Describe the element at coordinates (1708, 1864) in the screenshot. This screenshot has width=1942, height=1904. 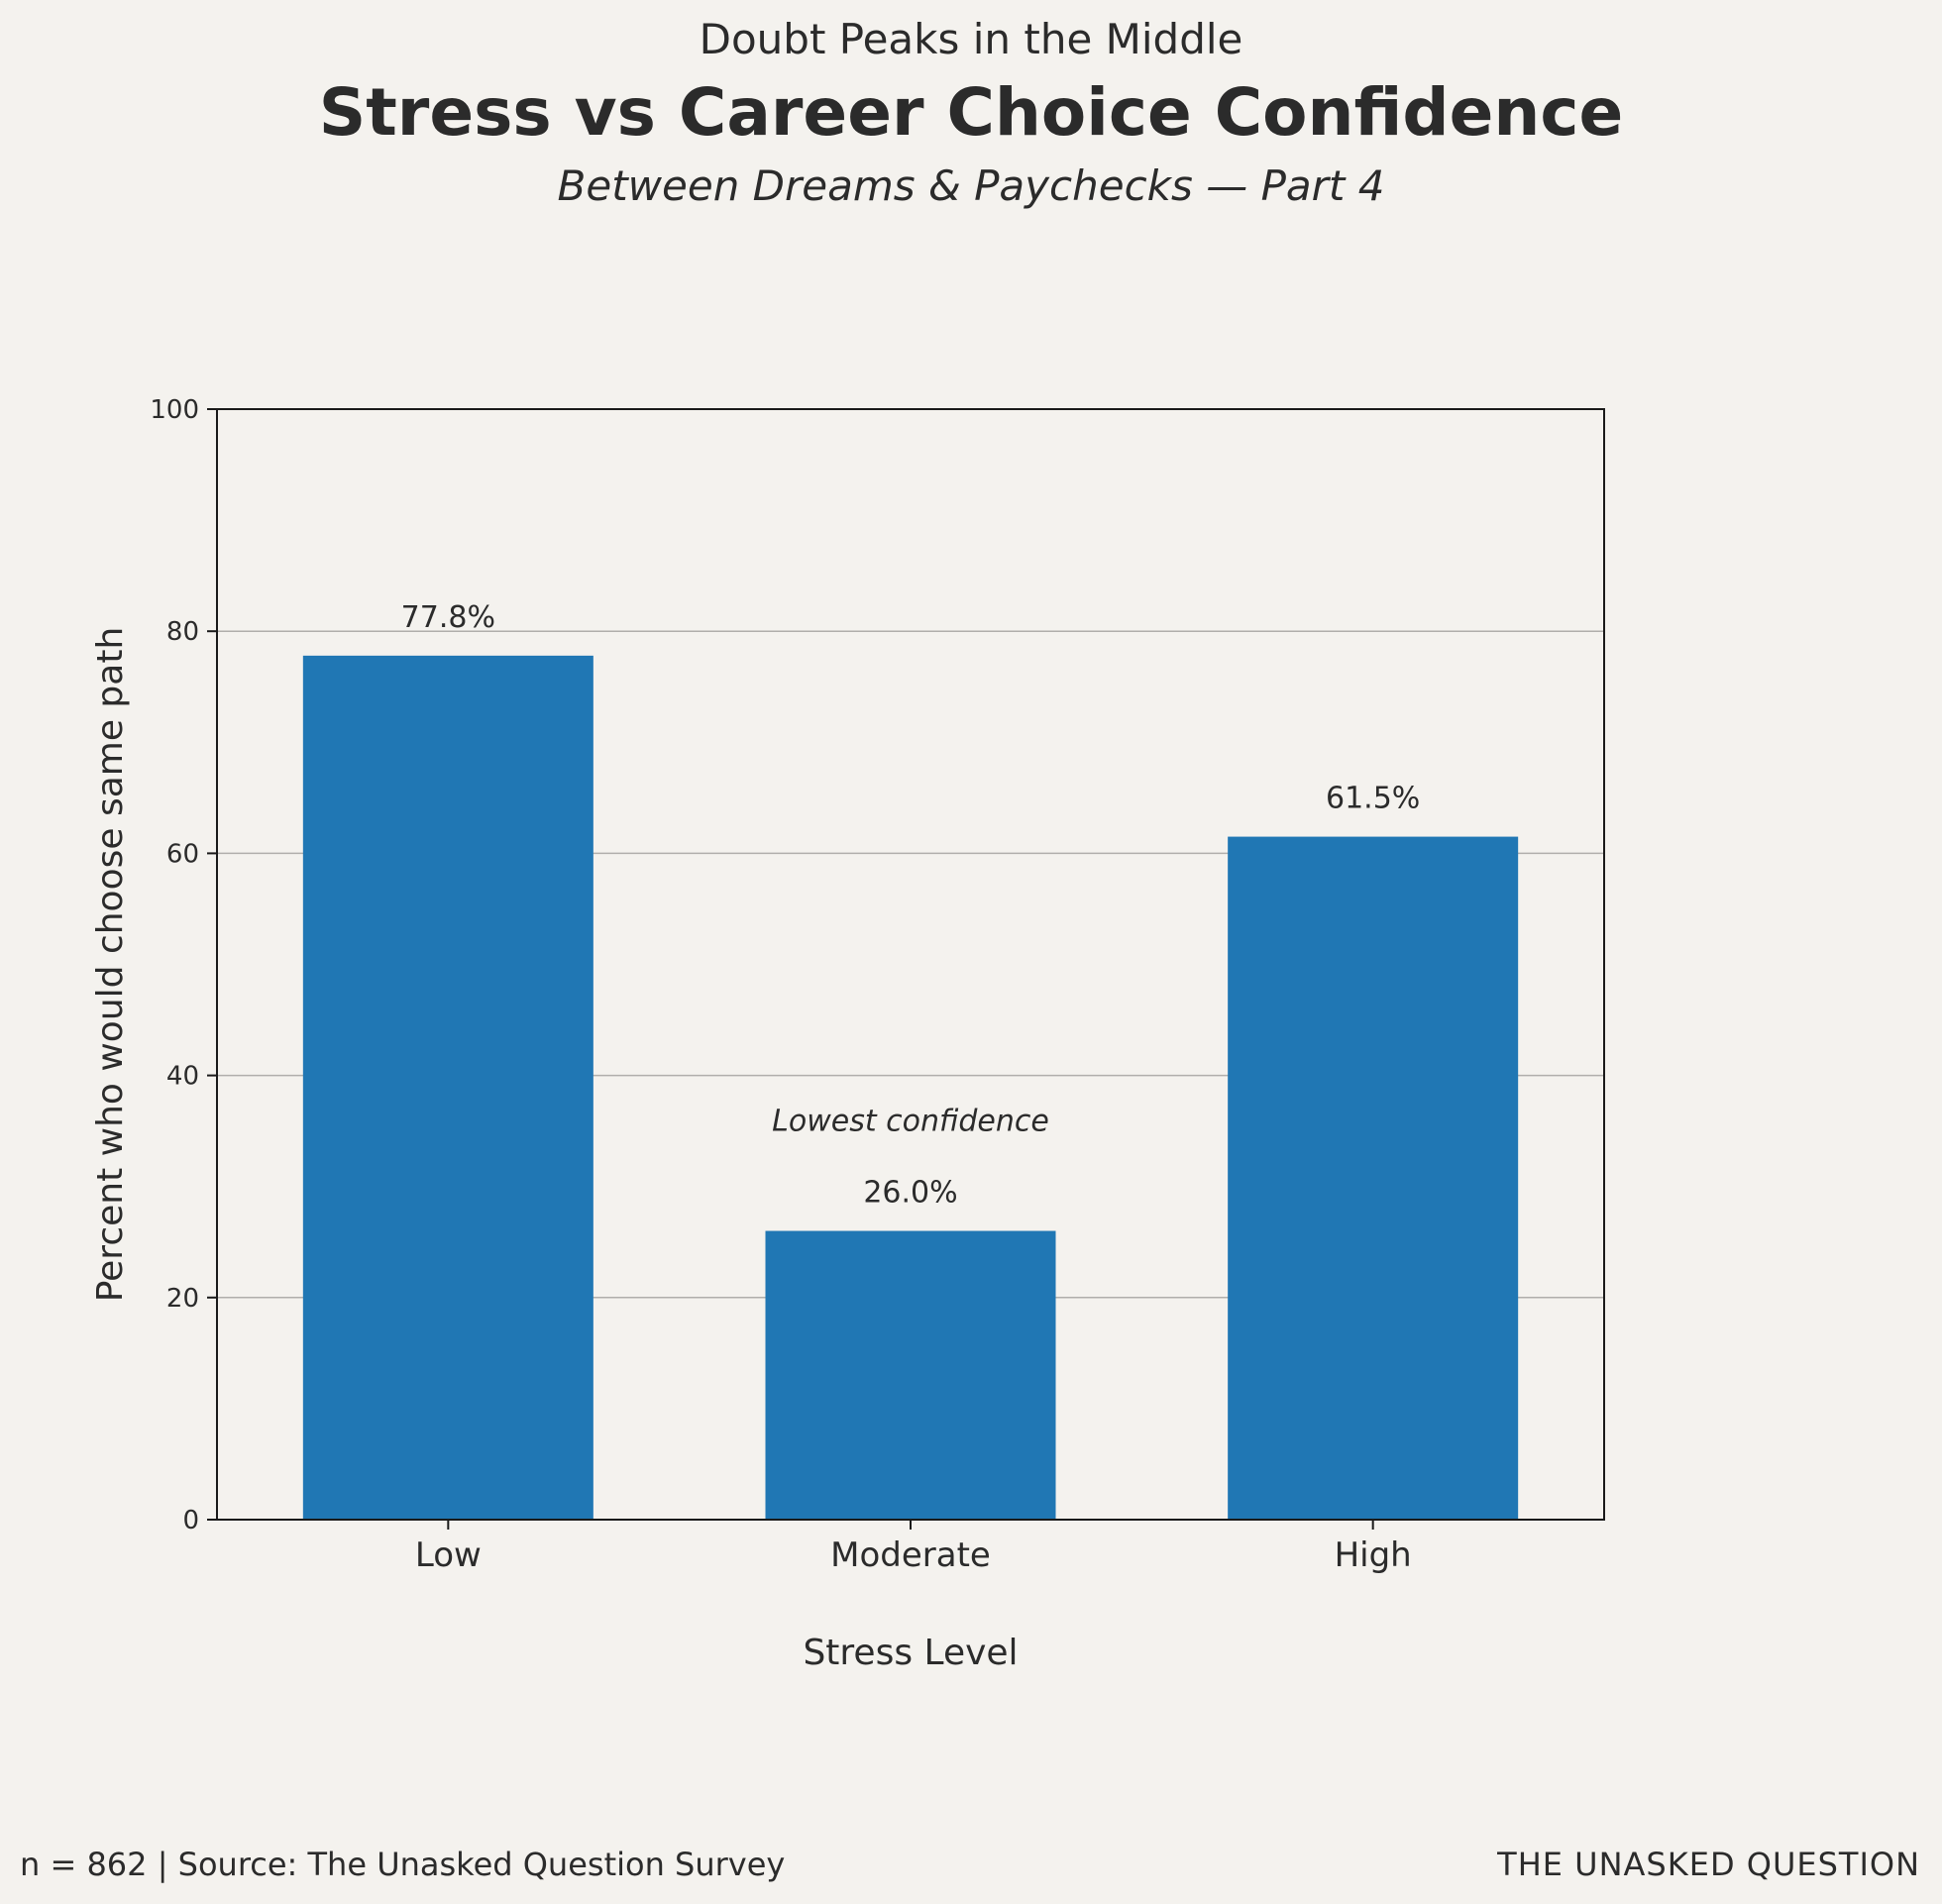
I see `brand-label: THE UNASKED QUESTION` at that location.